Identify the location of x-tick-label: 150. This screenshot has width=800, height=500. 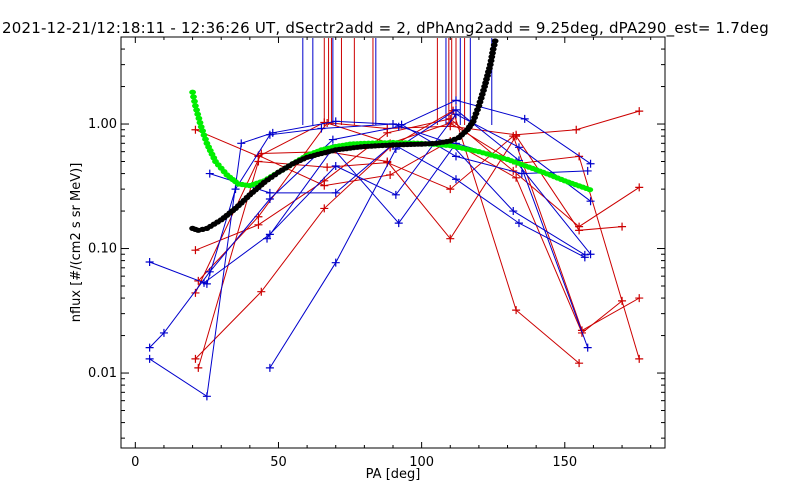
(564, 462).